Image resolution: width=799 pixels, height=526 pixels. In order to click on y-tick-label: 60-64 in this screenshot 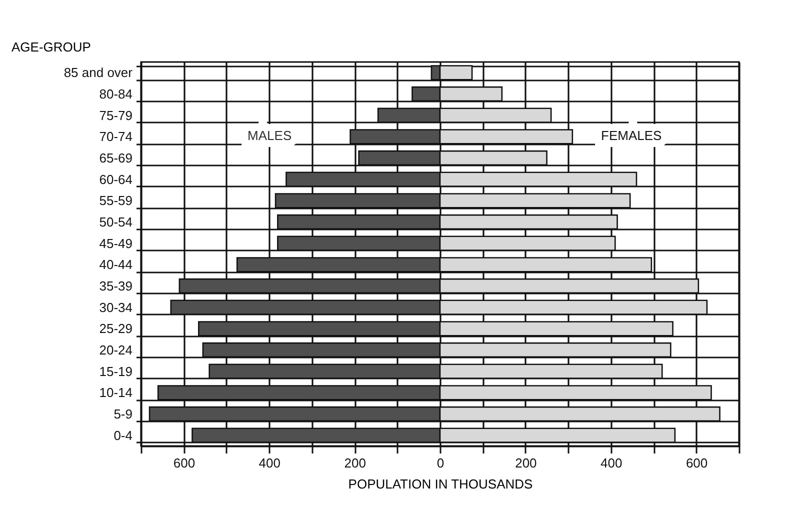, I will do `click(115, 179)`.